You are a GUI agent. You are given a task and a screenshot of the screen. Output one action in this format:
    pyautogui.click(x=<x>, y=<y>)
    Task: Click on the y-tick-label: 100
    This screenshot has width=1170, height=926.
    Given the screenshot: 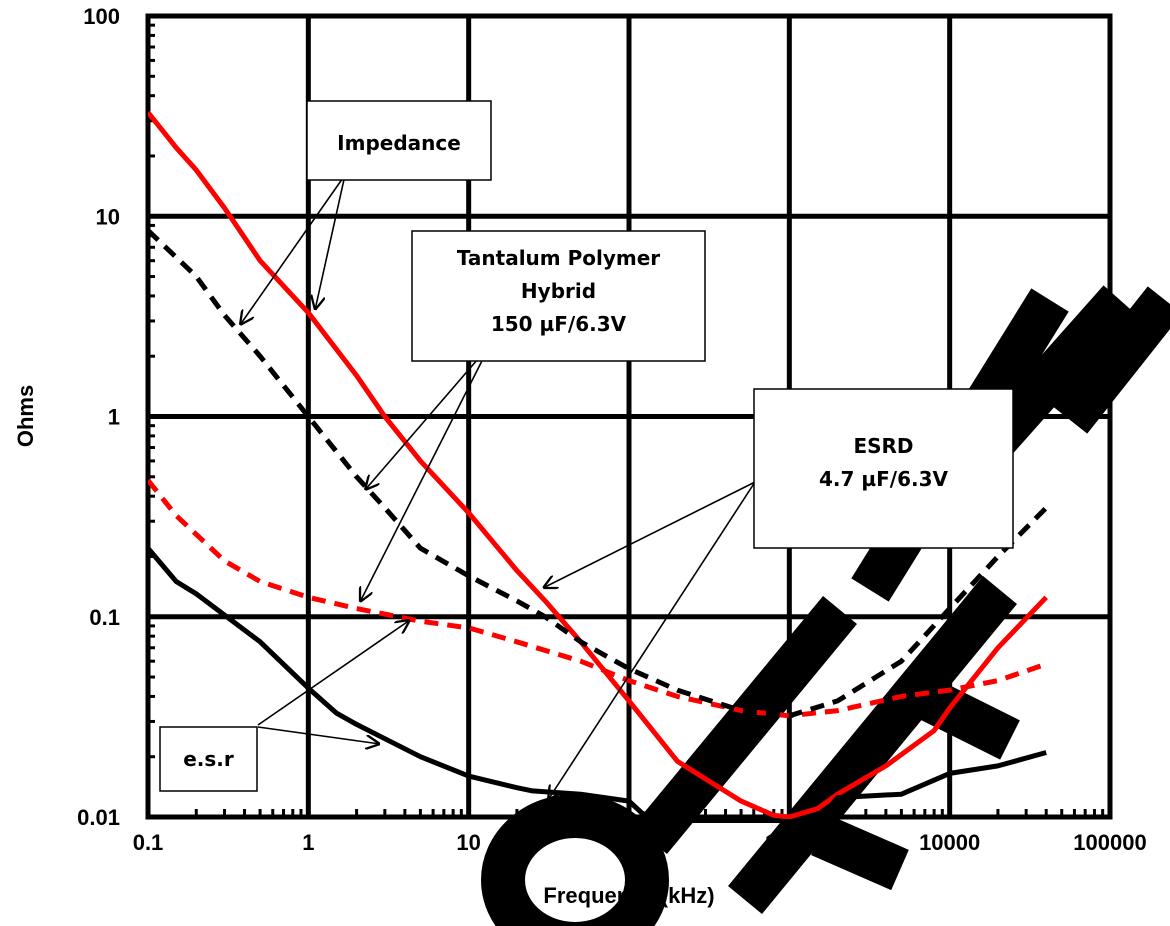 What is the action you would take?
    pyautogui.click(x=101, y=16)
    